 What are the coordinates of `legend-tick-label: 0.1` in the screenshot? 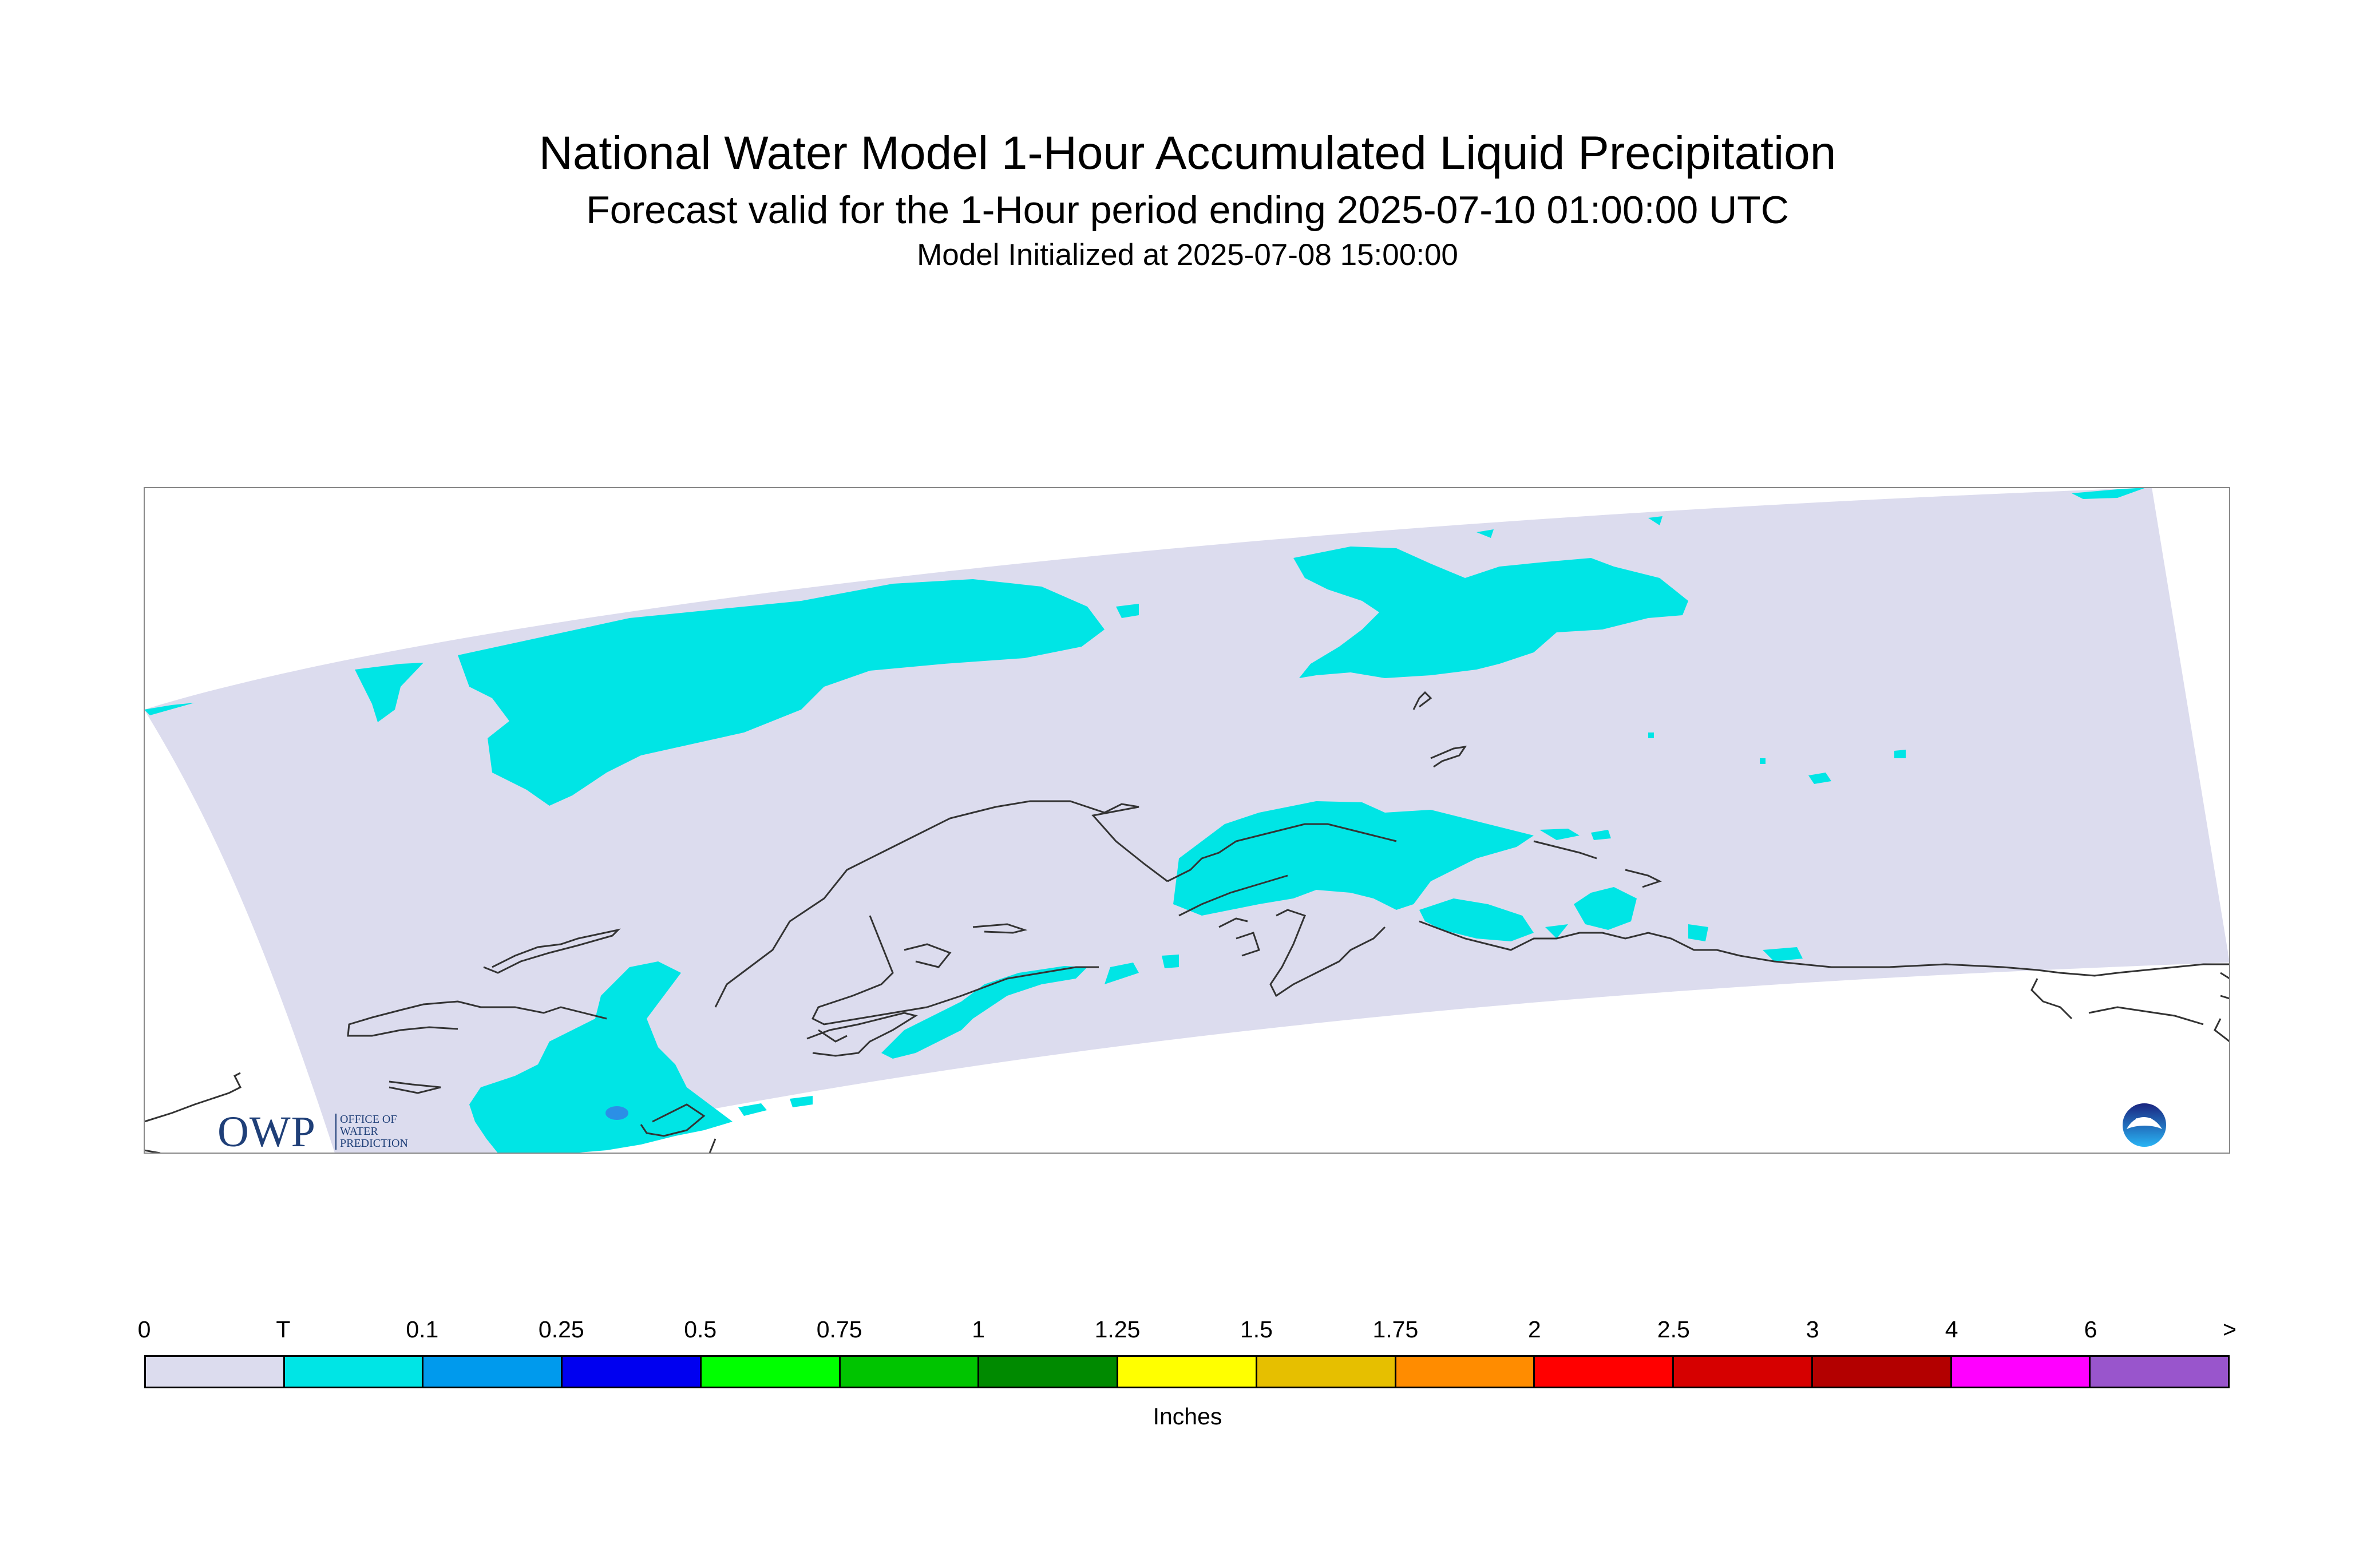 It's located at (423, 1329).